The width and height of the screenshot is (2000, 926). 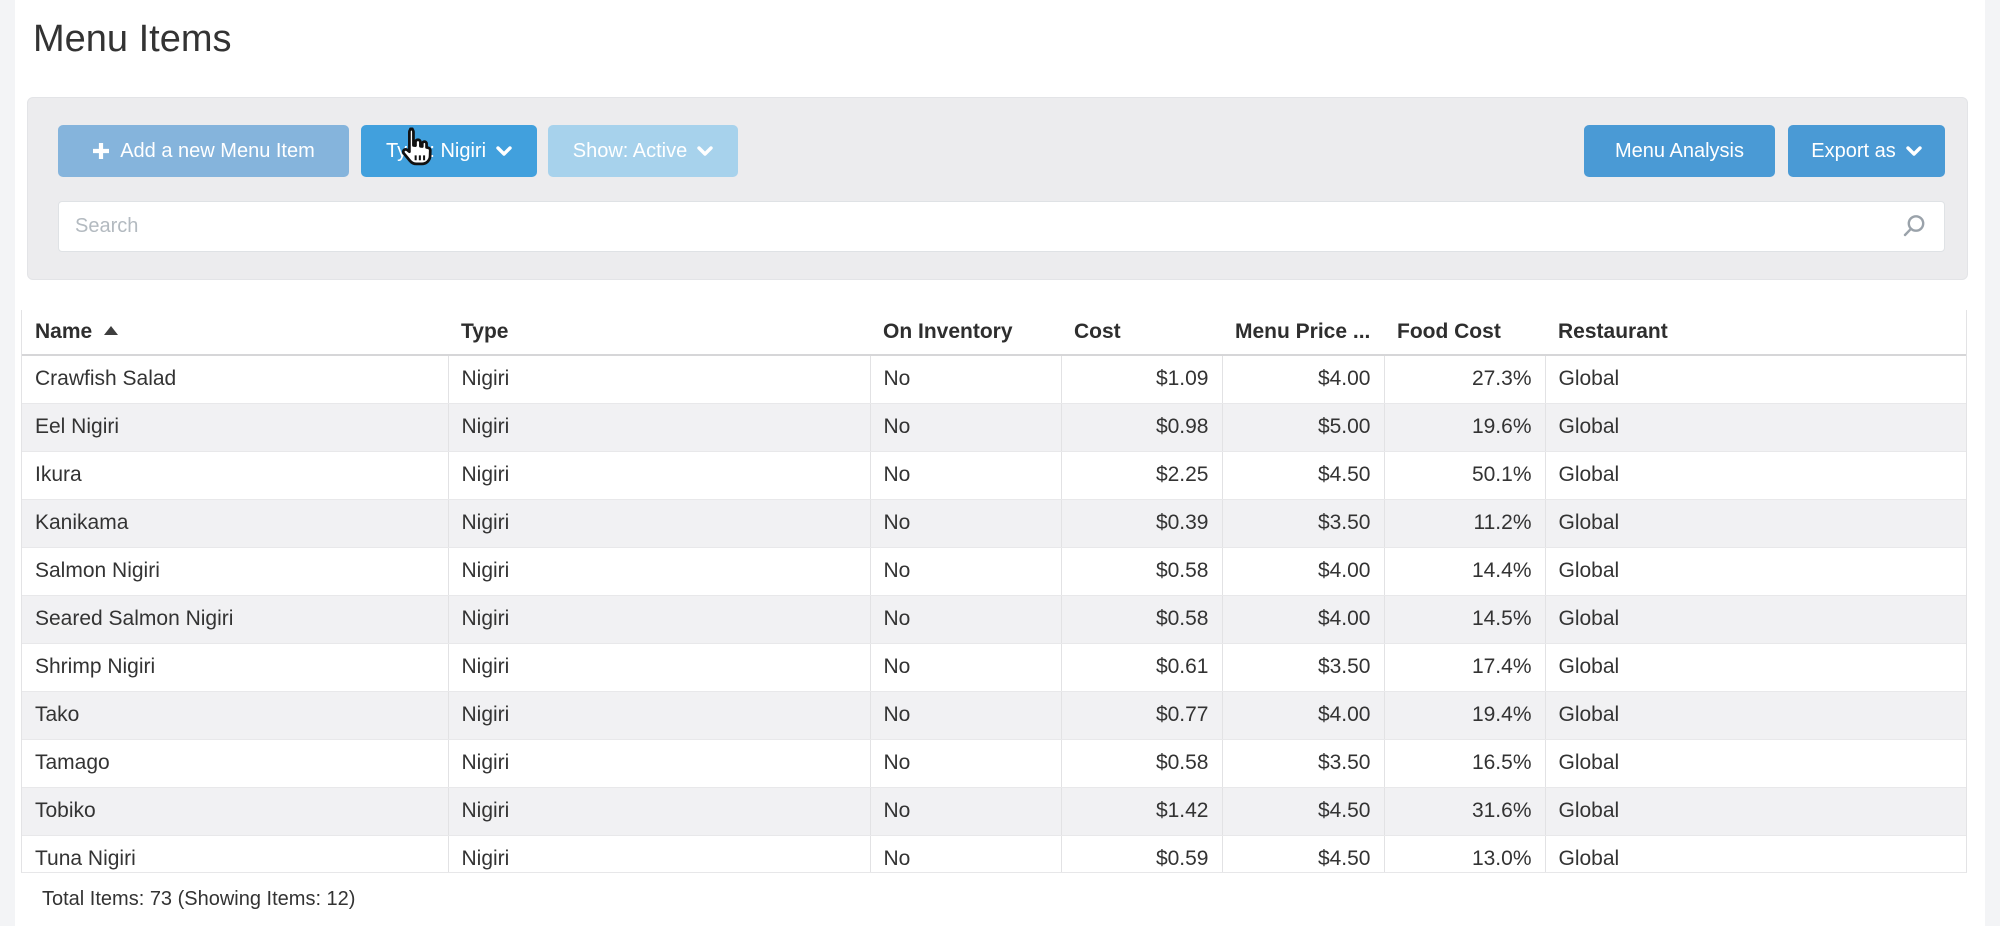 I want to click on column-header-food-cost-label: Food Cost, so click(x=1449, y=331).